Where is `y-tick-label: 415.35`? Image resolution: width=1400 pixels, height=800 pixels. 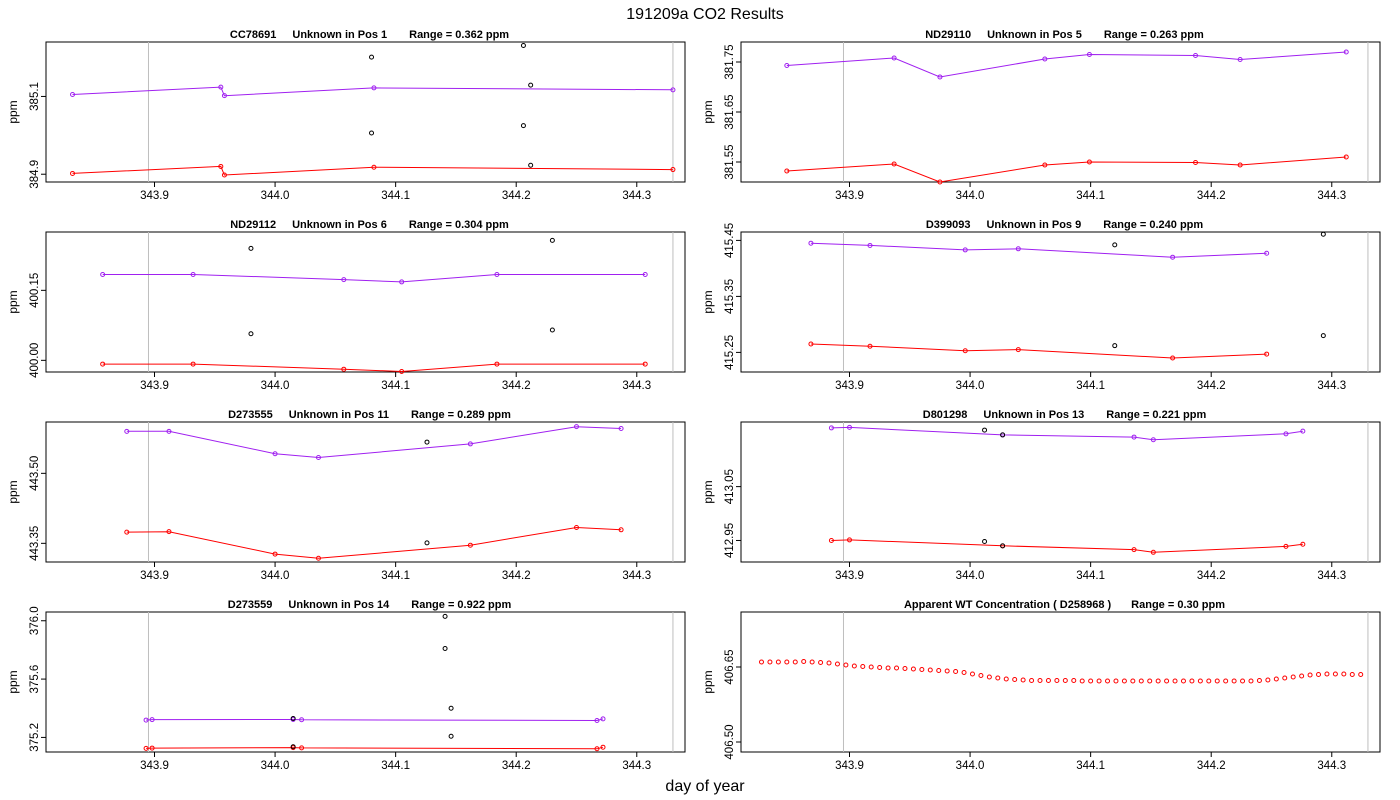 y-tick-label: 415.35 is located at coordinates (730, 296).